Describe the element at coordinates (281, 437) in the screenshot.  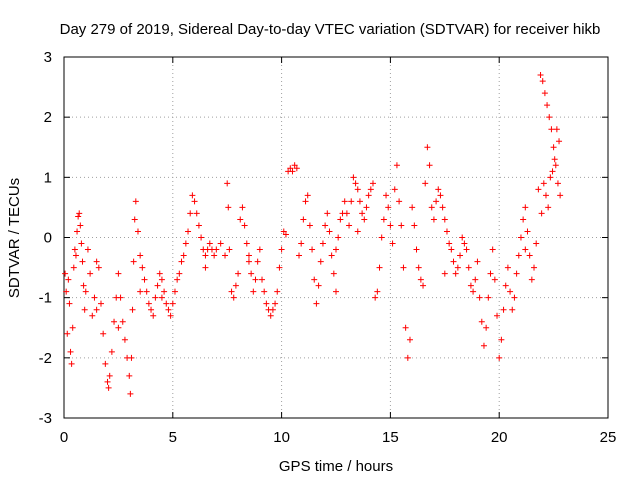
I see `x-tick-label-10: 10` at that location.